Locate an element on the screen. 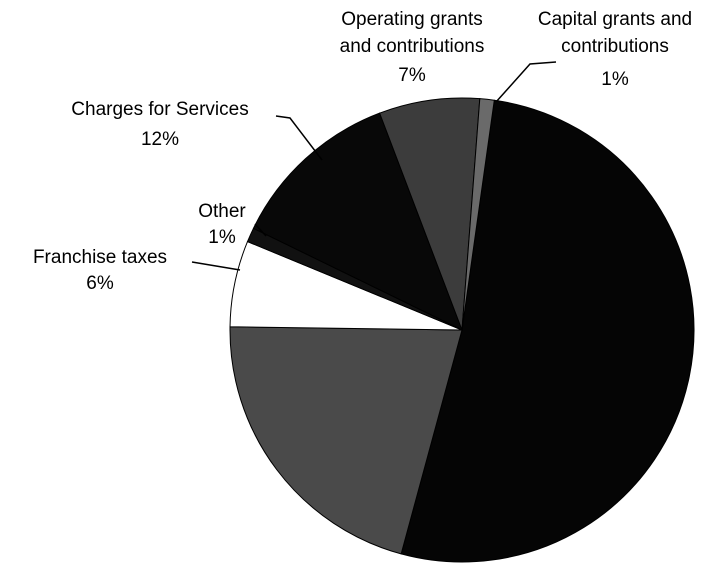  value-label: 6% is located at coordinates (100, 283).